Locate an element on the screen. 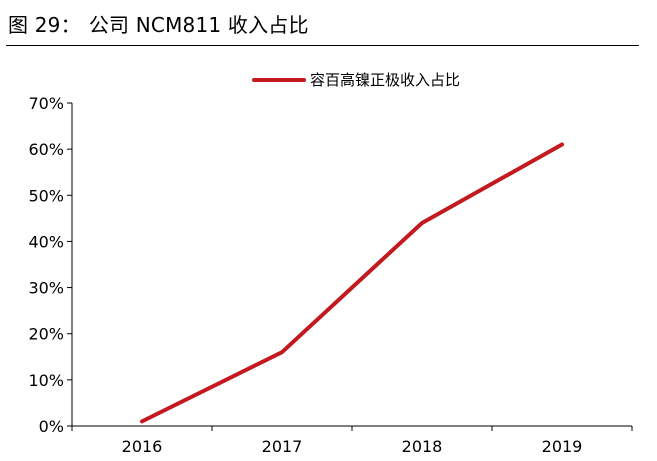  x-tick-label: 2016 is located at coordinates (142, 446).